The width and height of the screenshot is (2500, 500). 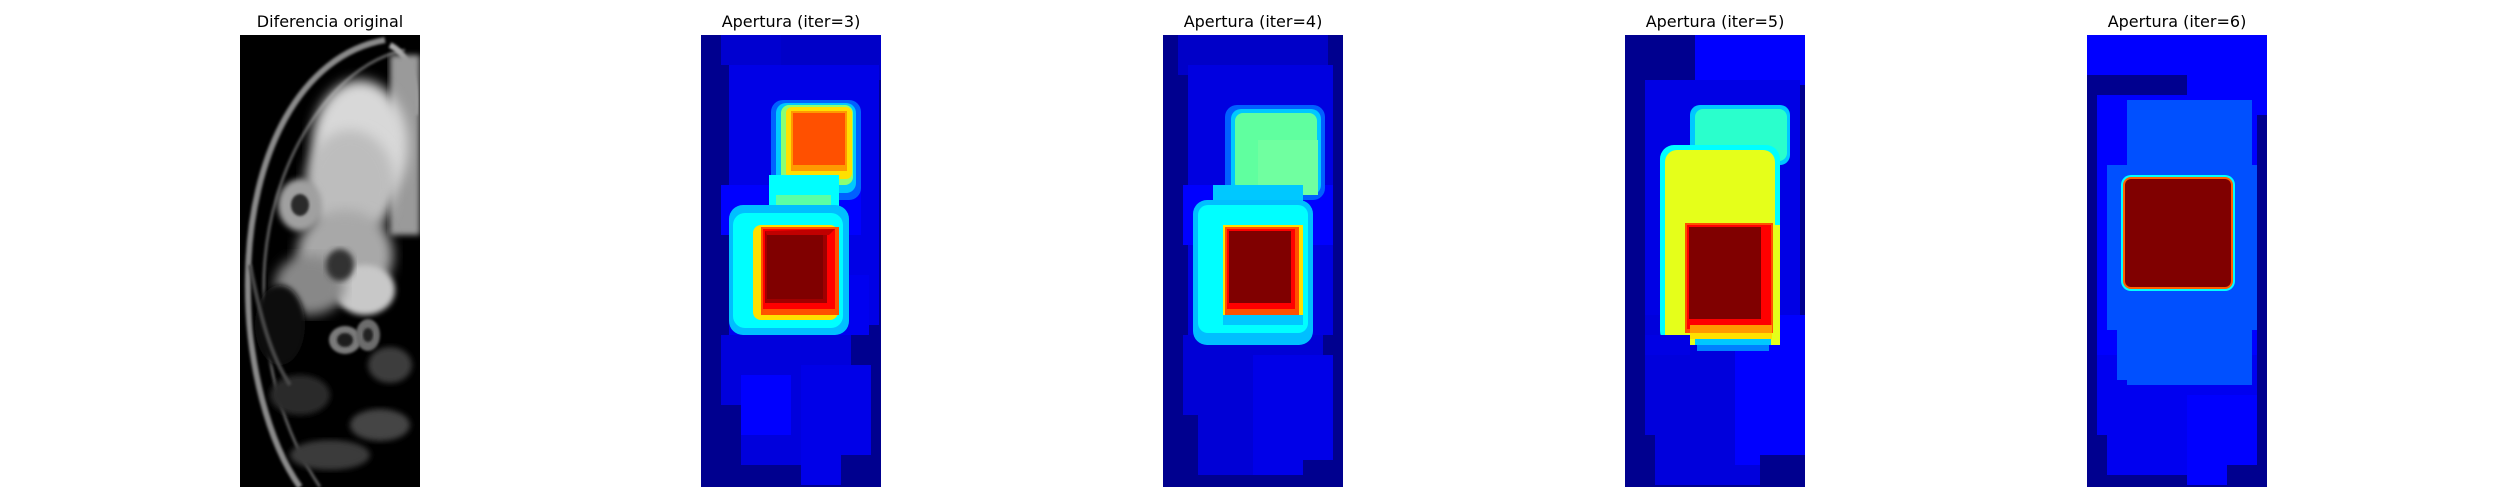 What do you see at coordinates (2177, 21) in the screenshot?
I see `panel-title: Apertura (iter=6)` at bounding box center [2177, 21].